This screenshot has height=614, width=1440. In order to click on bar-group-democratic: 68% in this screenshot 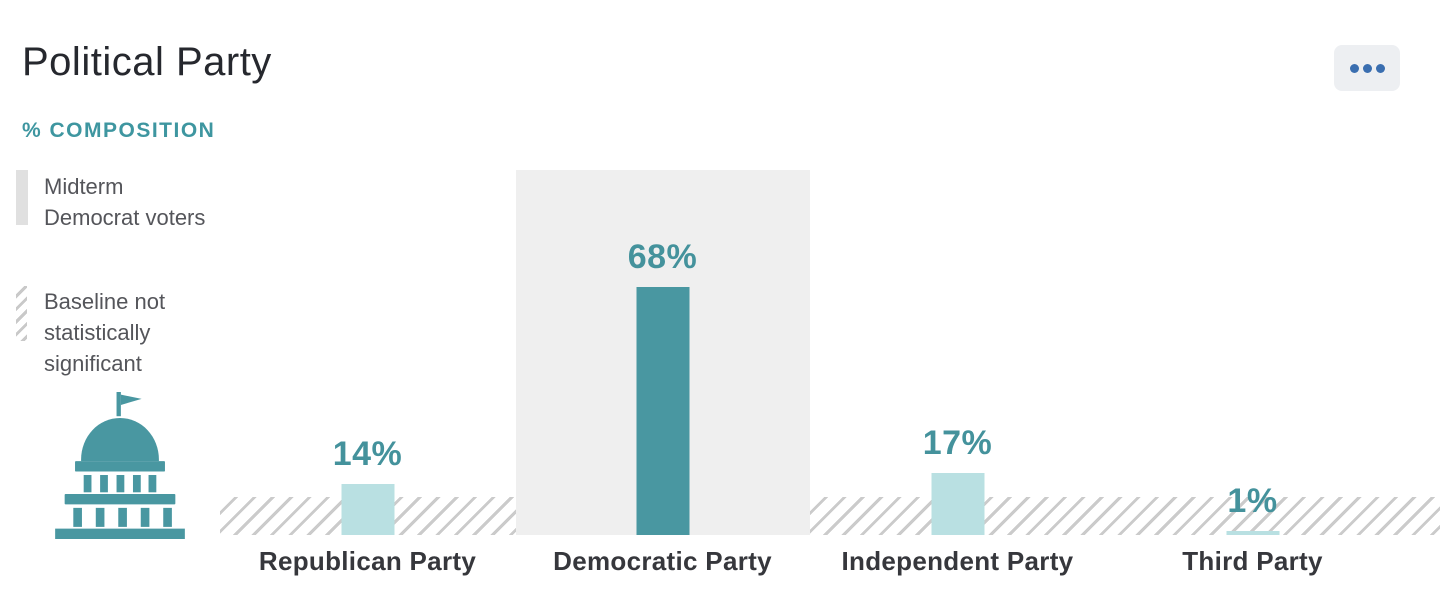, I will do `click(662, 352)`.